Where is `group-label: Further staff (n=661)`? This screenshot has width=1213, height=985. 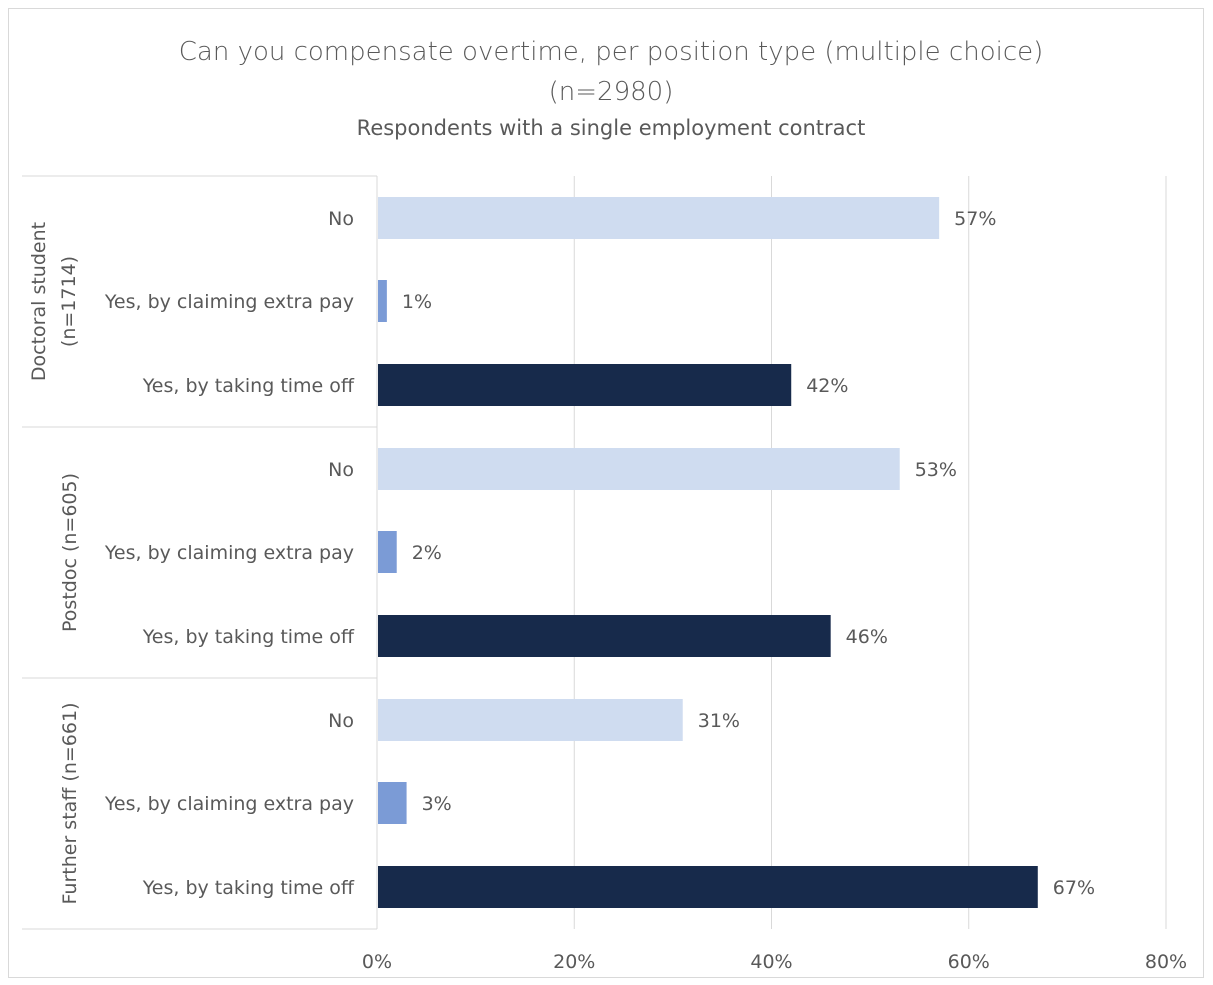 group-label: Further staff (n=661) is located at coordinates (70, 804).